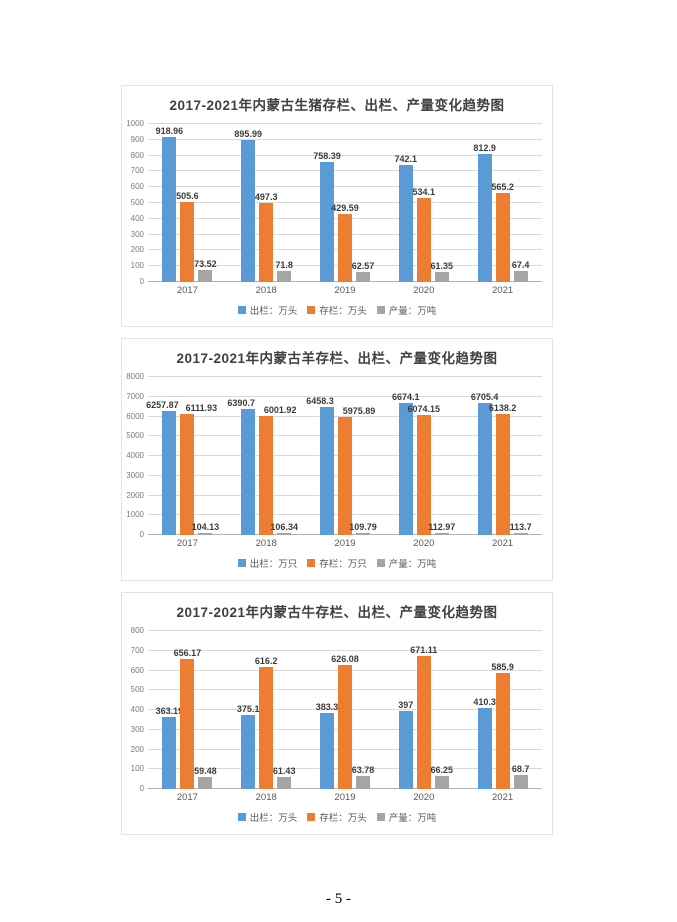  I want to click on bar-group-2019: 383.3 626.08 63.78, so click(345, 710).